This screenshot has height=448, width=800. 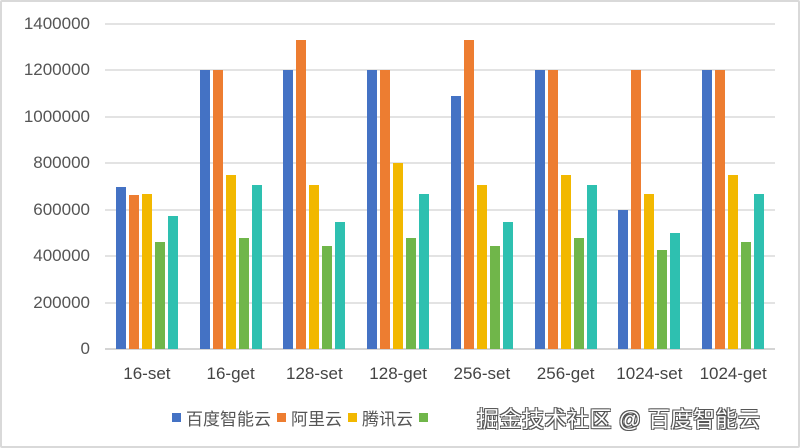 I want to click on legend-label: 百度智能云, so click(x=228, y=419).